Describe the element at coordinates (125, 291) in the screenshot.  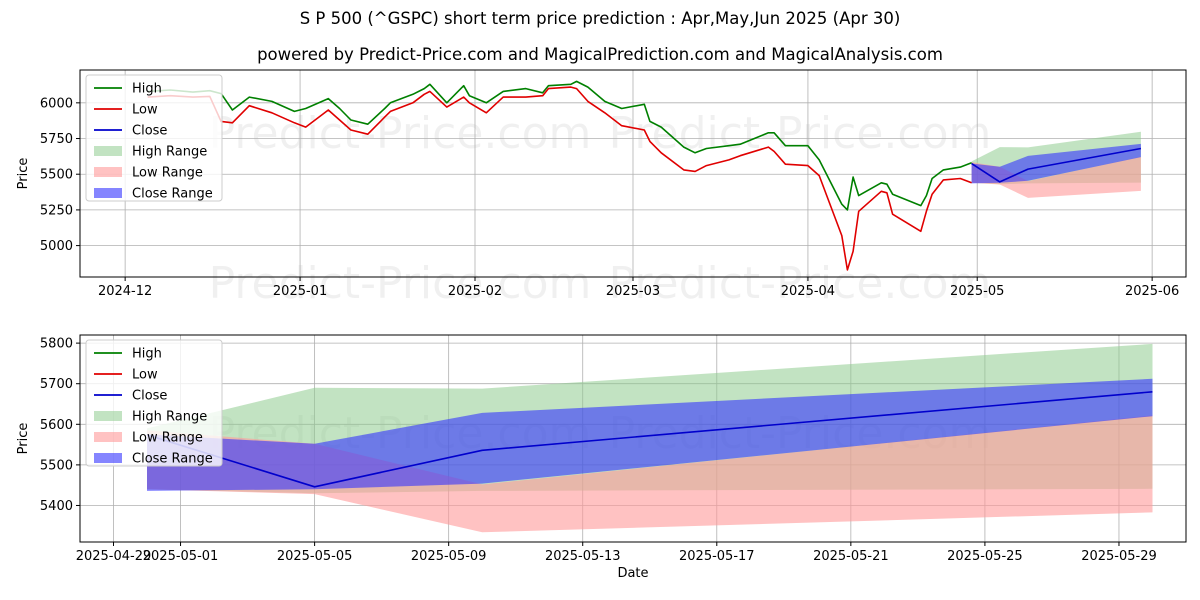
I see `x-tick-label: 2024-12` at that location.